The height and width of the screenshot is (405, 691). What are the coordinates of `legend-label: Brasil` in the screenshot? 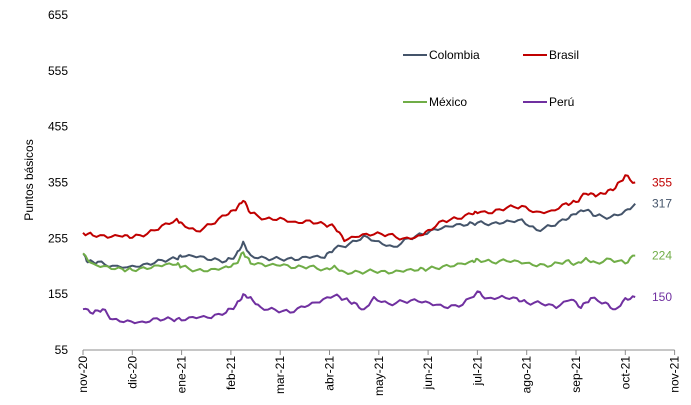 It's located at (564, 55).